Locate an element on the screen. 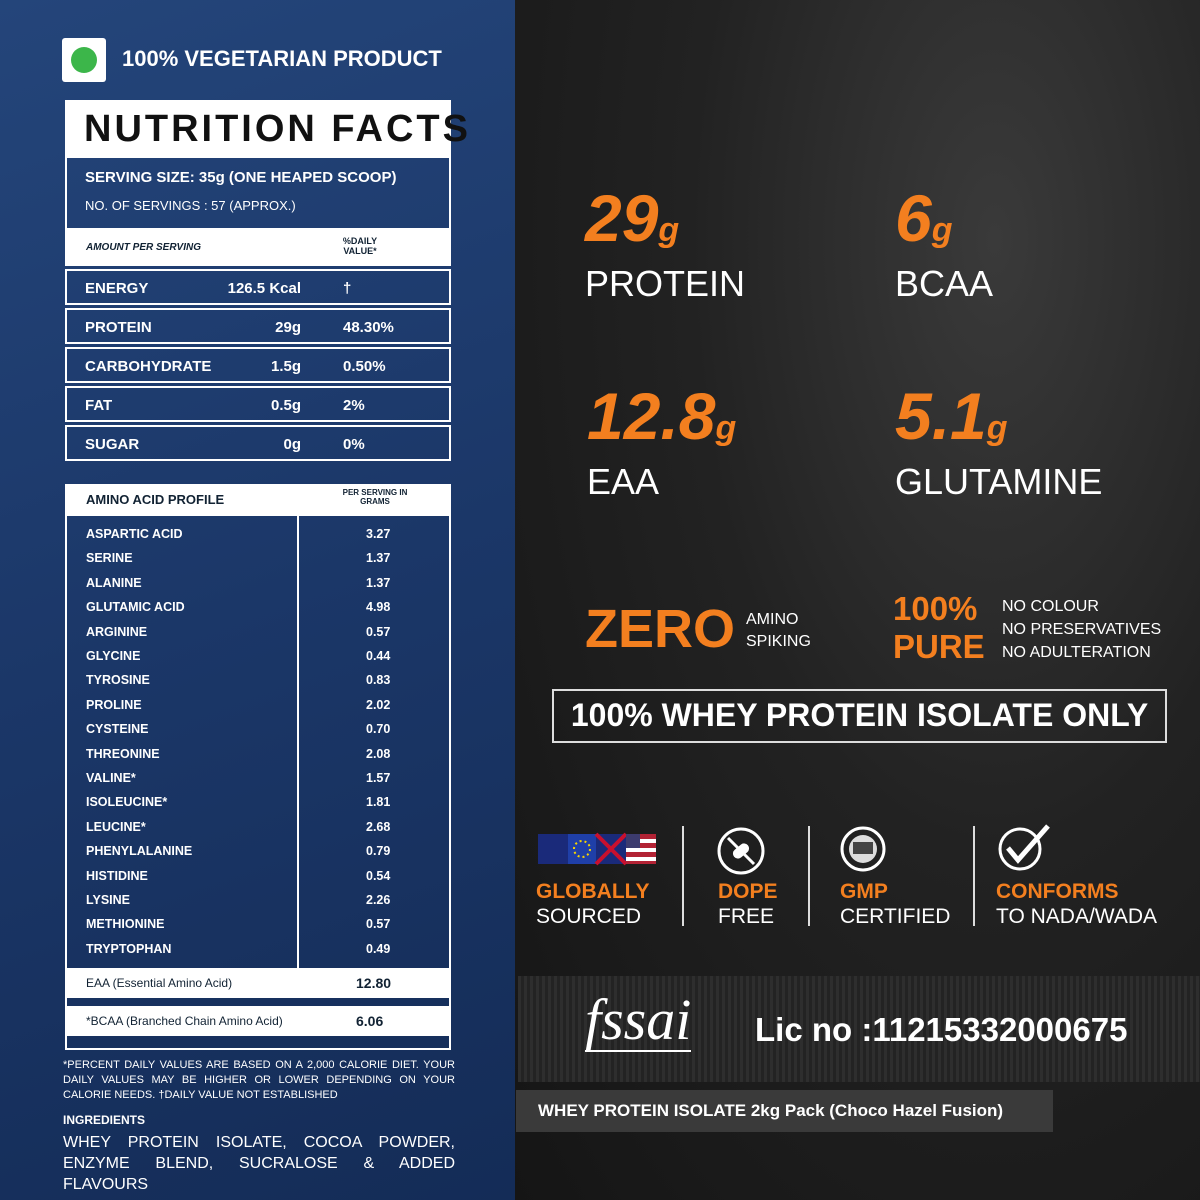 The height and width of the screenshot is (1200, 1200). pure-small-line: NO COLOUR is located at coordinates (1050, 606).